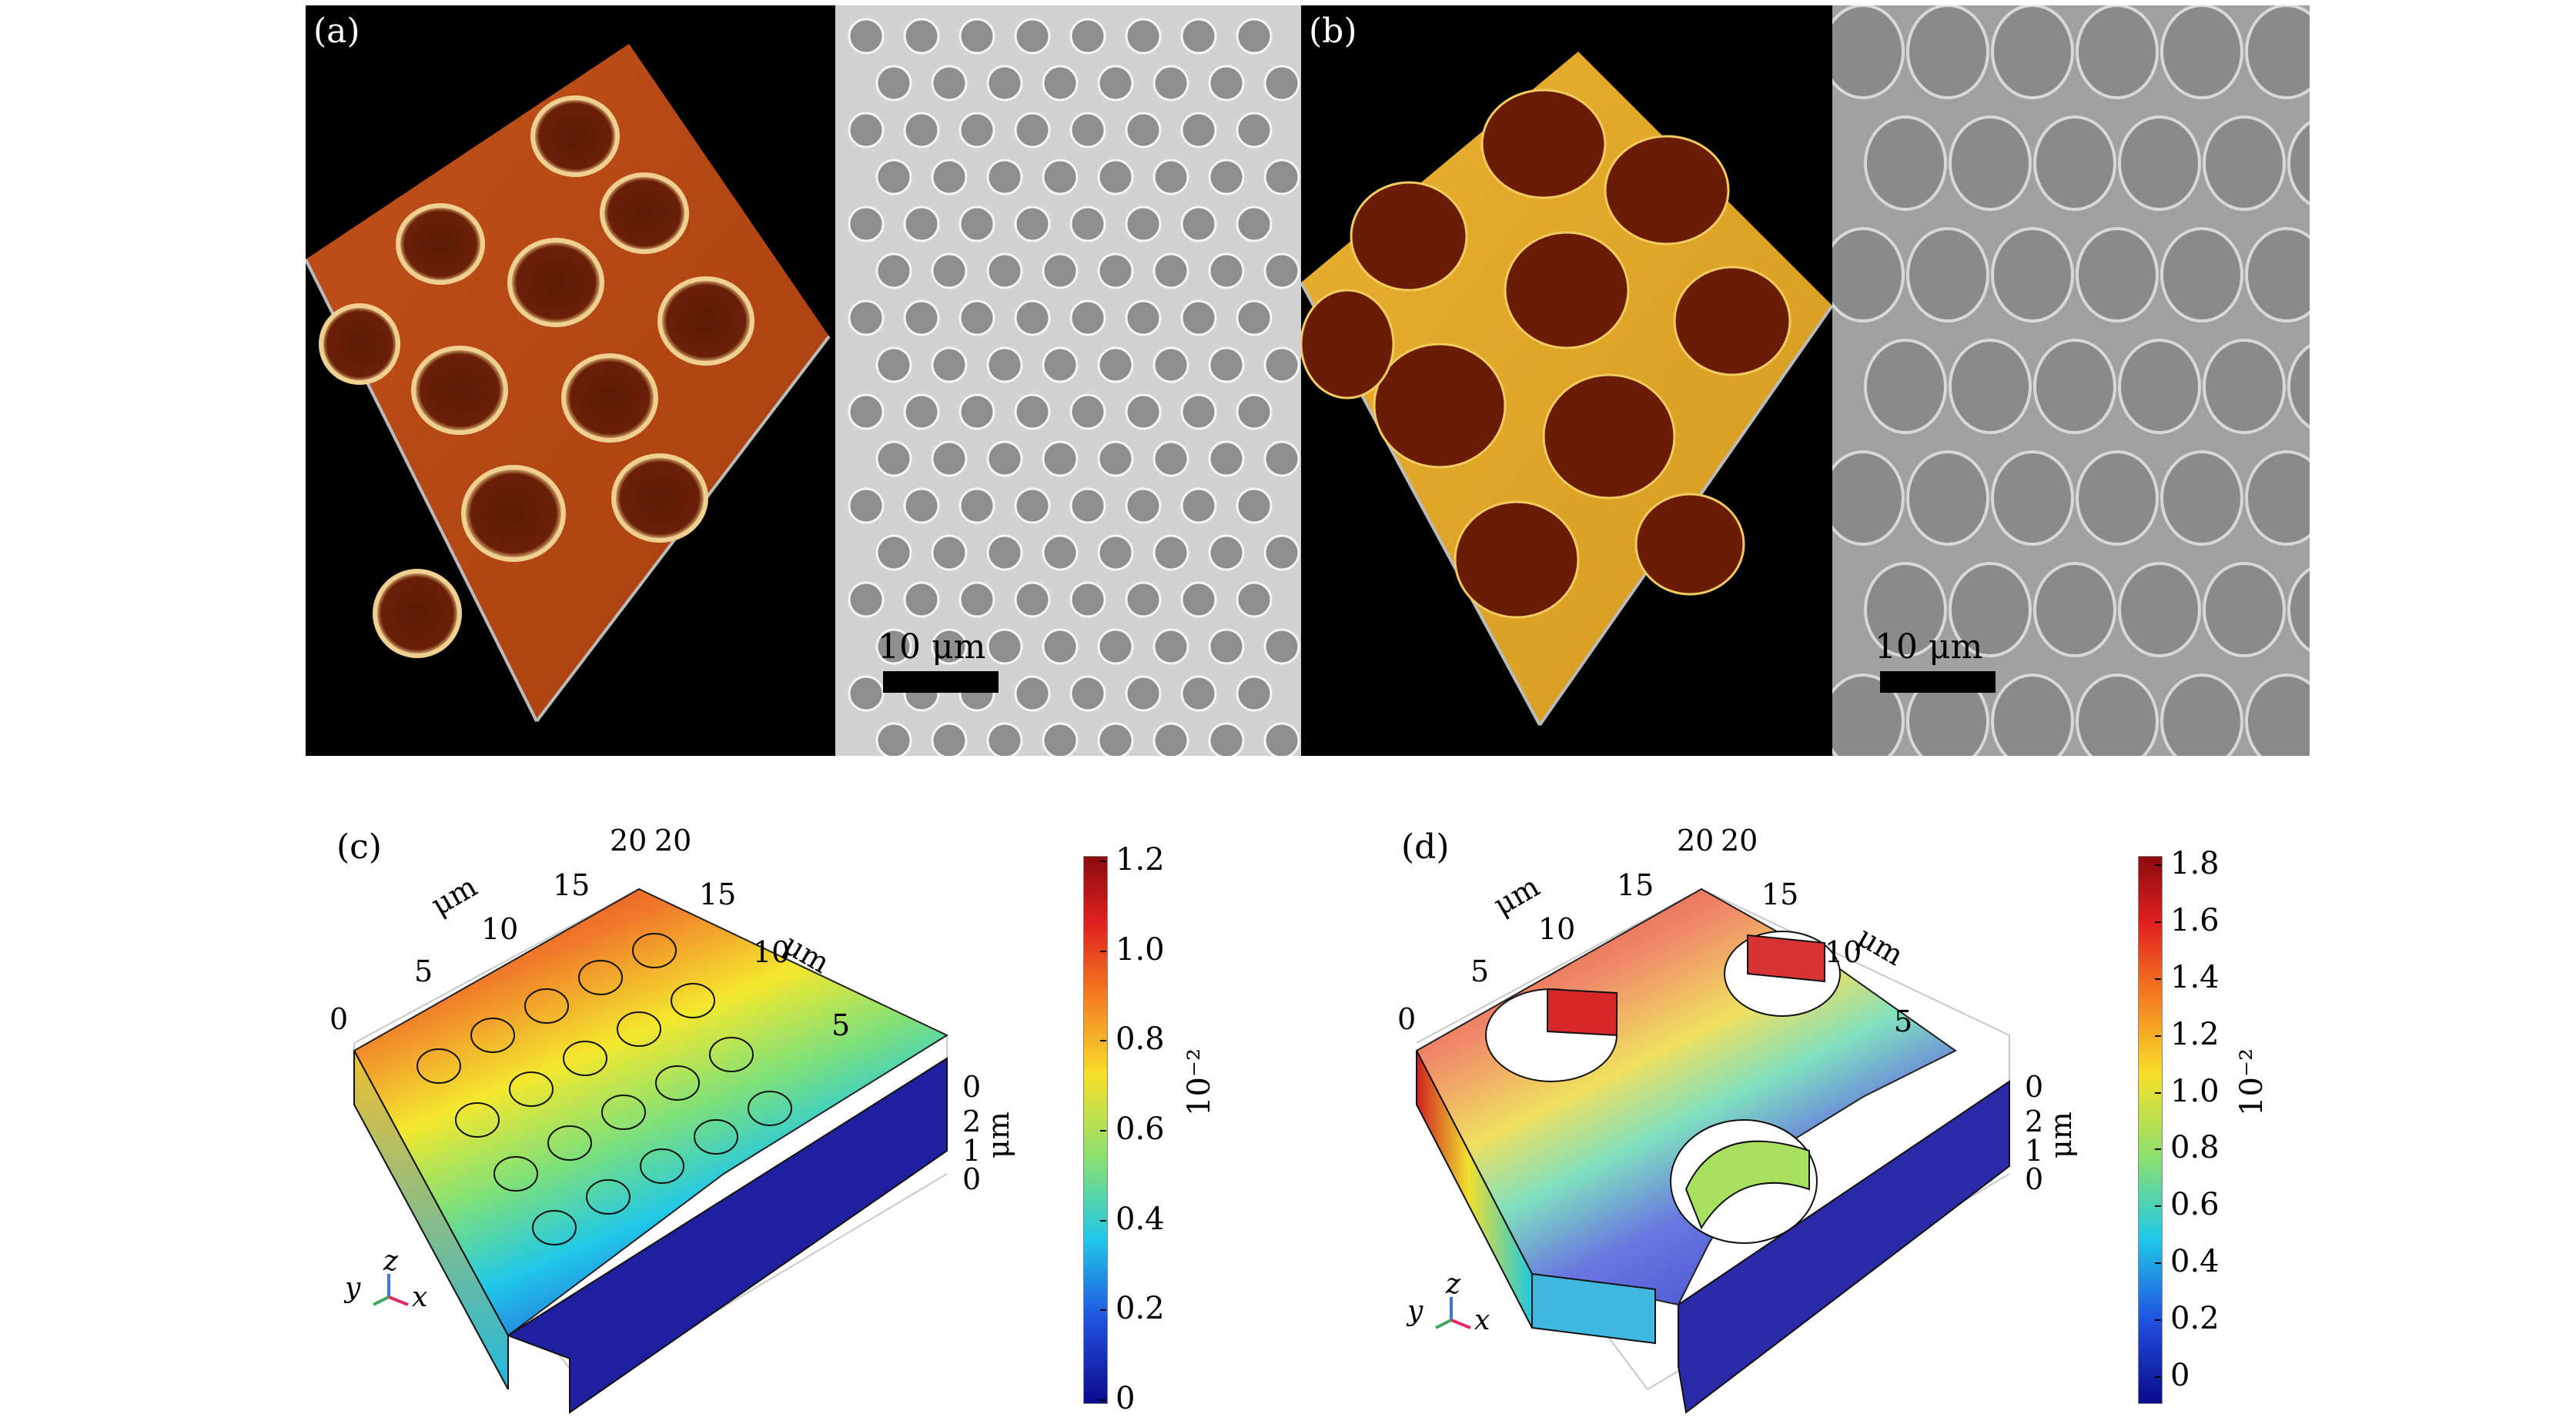 This screenshot has height=1424, width=2576. What do you see at coordinates (385, 1279) in the screenshot?
I see `c-axis-triad: z x y` at bounding box center [385, 1279].